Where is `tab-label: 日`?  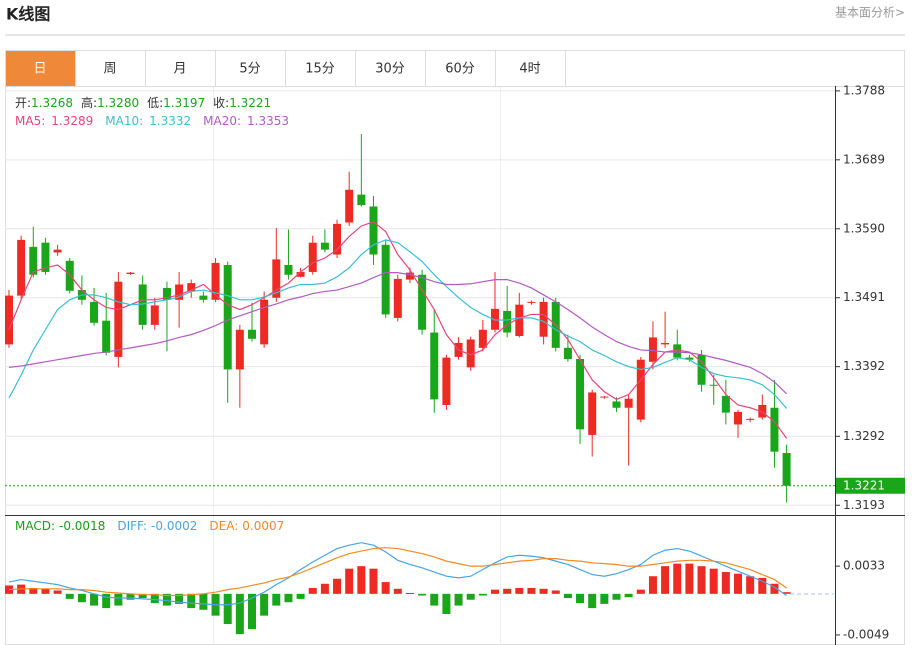 tab-label: 日 is located at coordinates (39, 69).